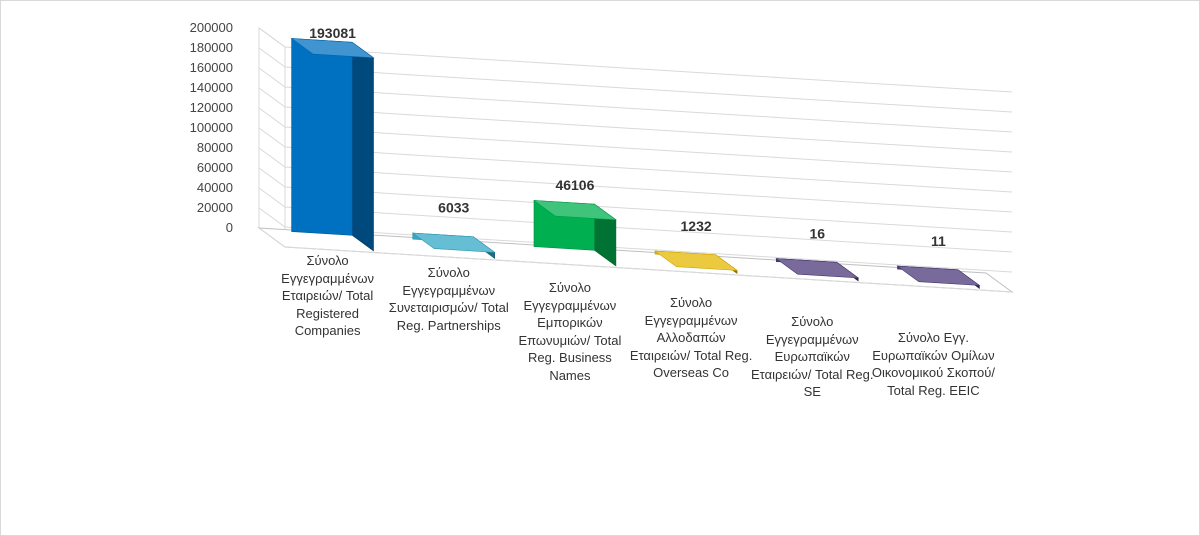 This screenshot has width=1200, height=536. Describe the element at coordinates (215, 167) in the screenshot. I see `y-tick-label: 60000` at that location.